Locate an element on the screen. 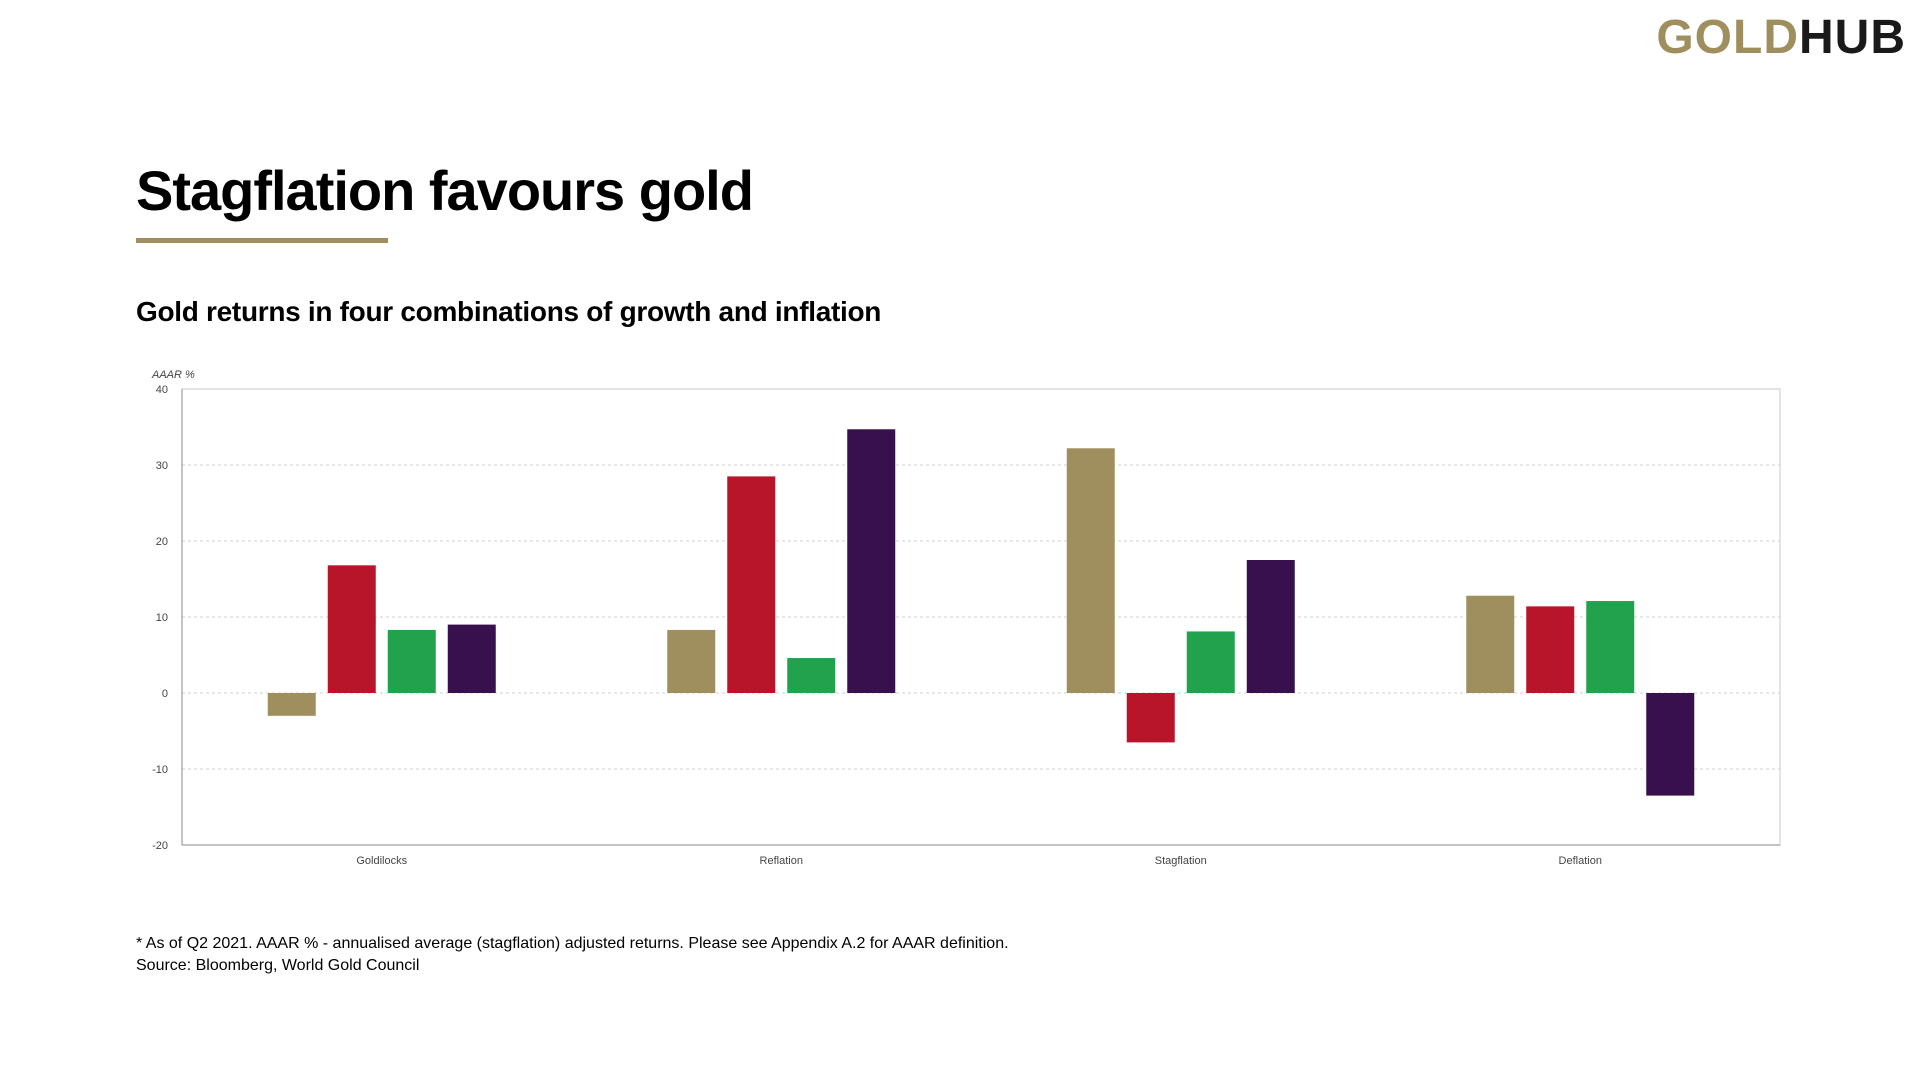 The height and width of the screenshot is (1080, 1920). x-tick-label: Reflation is located at coordinates (781, 861).